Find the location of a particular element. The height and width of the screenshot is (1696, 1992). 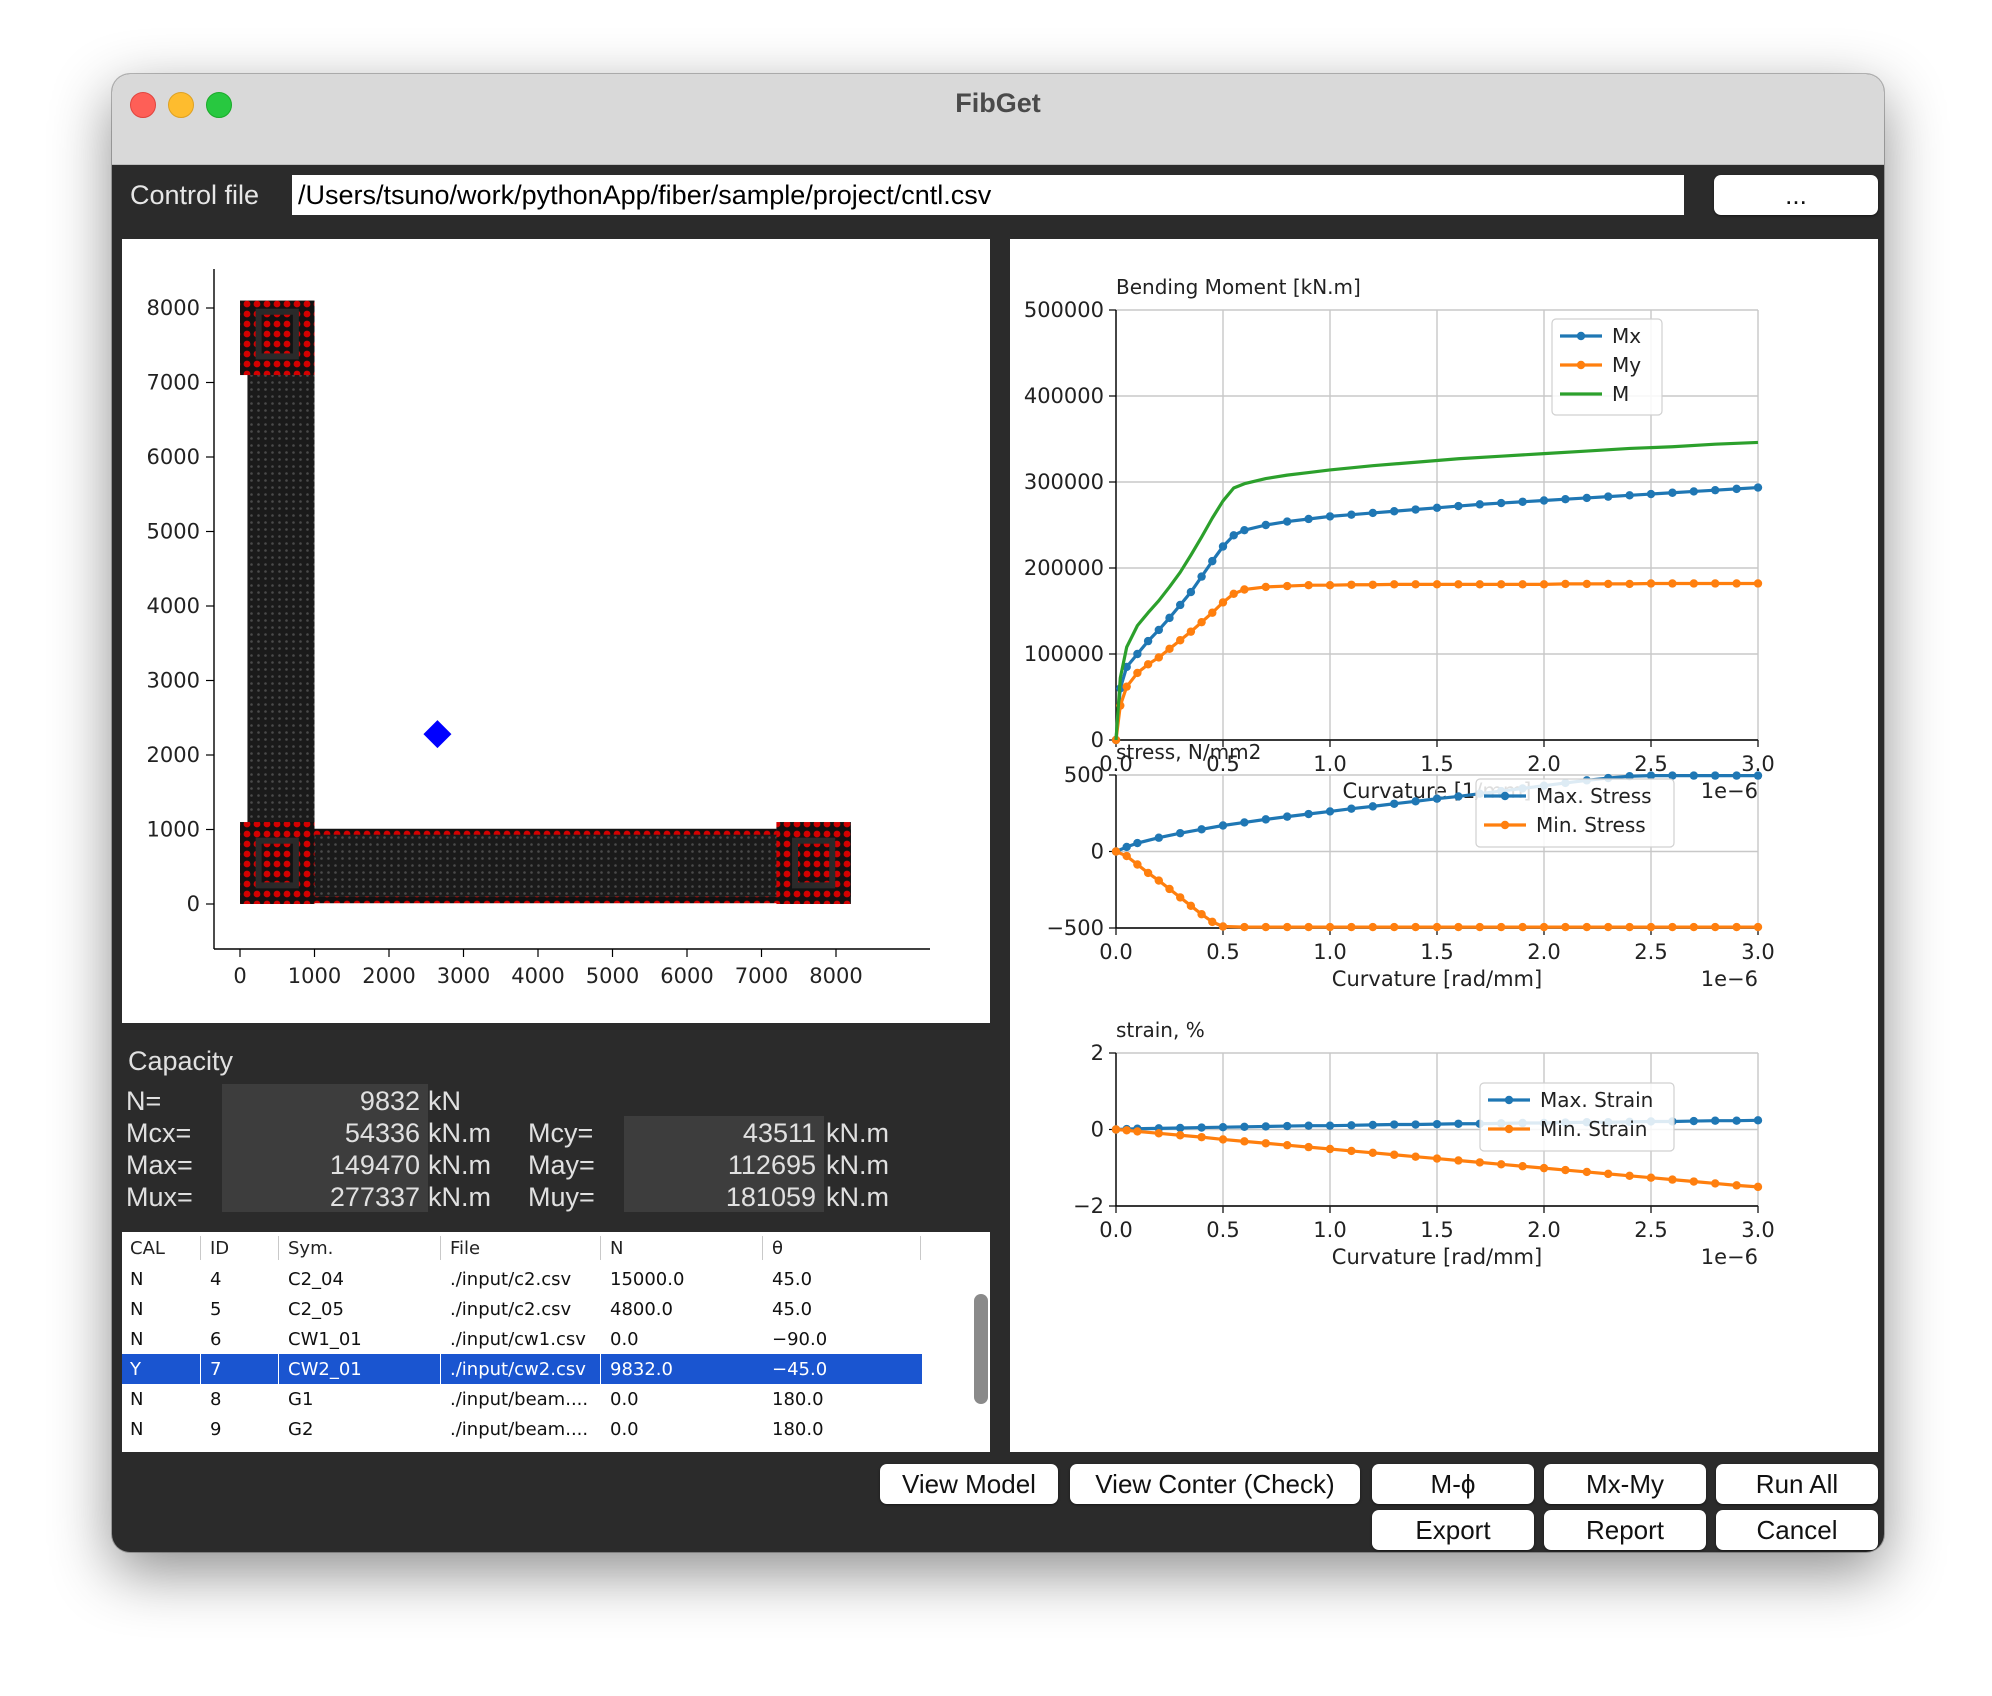

zoom-window-button is located at coordinates (219, 105).